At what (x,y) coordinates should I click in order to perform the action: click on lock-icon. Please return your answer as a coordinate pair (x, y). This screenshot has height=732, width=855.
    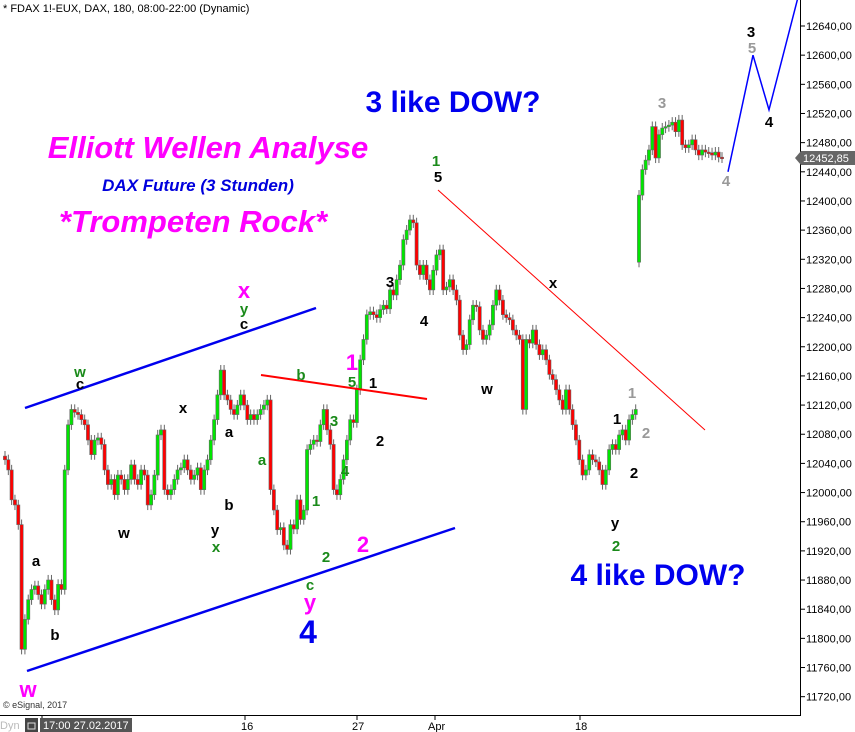
    Looking at the image, I should click on (31, 725).